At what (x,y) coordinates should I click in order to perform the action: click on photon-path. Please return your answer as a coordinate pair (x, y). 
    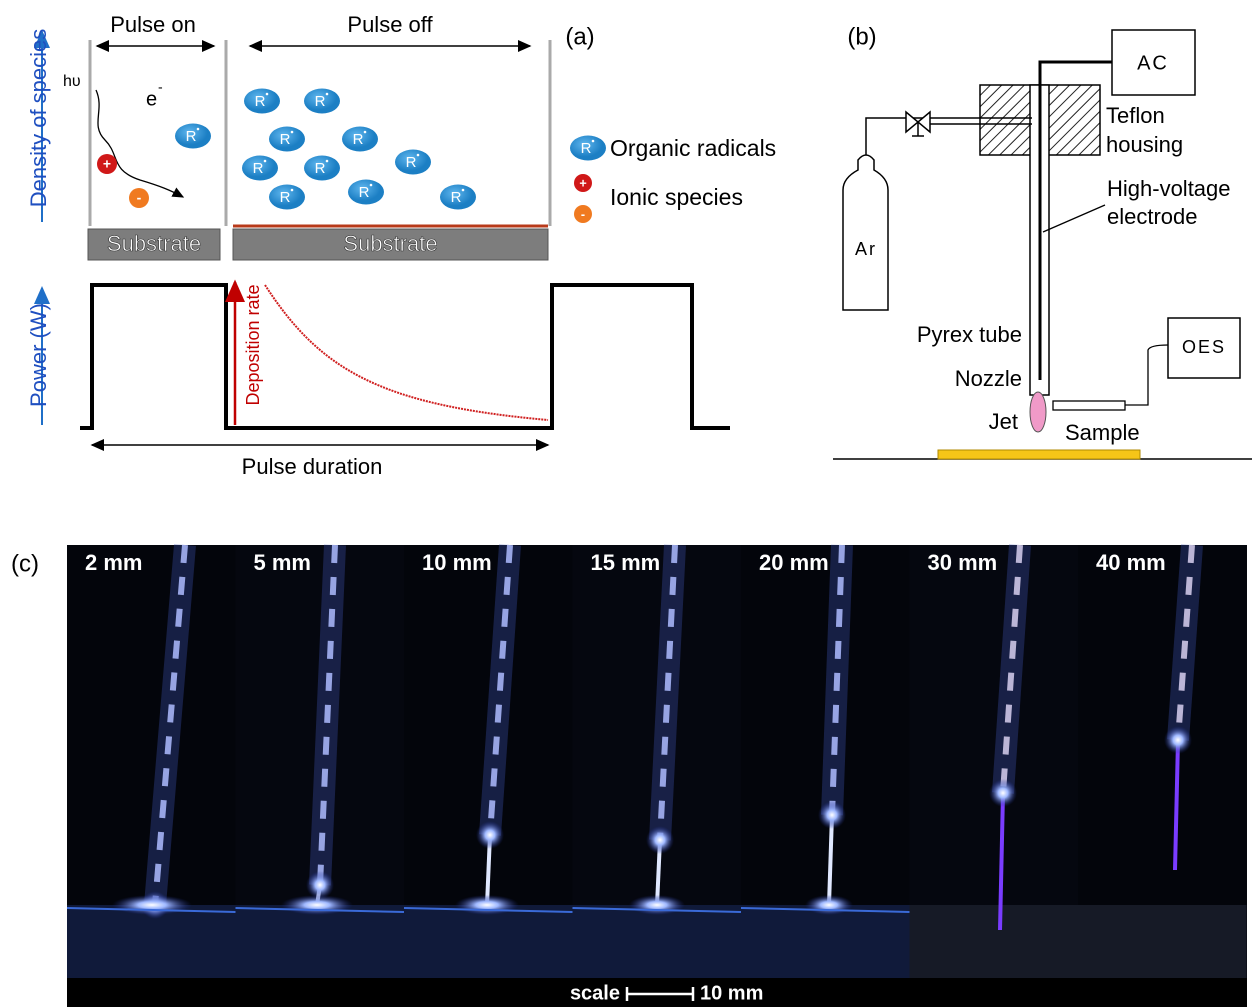
    Looking at the image, I should click on (140, 143).